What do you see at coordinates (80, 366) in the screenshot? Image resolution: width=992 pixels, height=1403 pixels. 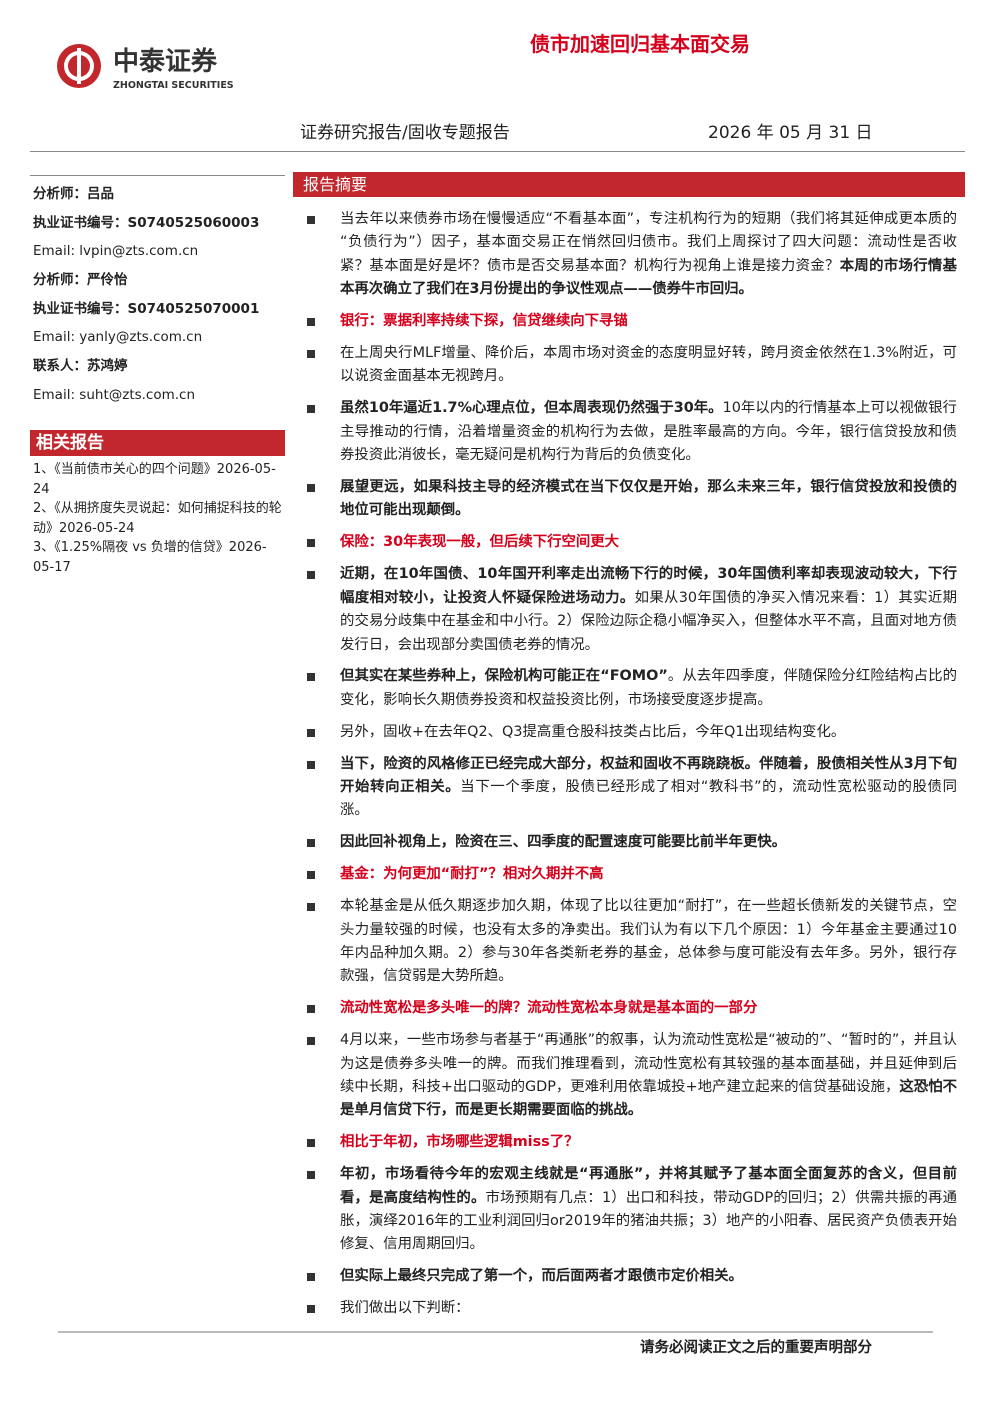 I see `contact: 联系人：苏鸿婷` at bounding box center [80, 366].